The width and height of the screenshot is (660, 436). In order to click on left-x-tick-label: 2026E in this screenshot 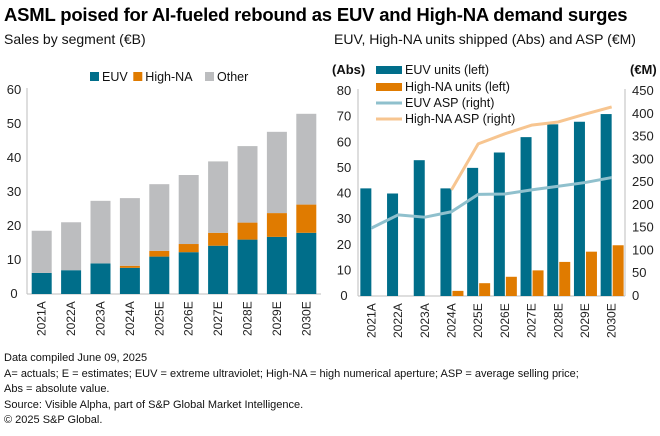, I will do `click(189, 318)`.